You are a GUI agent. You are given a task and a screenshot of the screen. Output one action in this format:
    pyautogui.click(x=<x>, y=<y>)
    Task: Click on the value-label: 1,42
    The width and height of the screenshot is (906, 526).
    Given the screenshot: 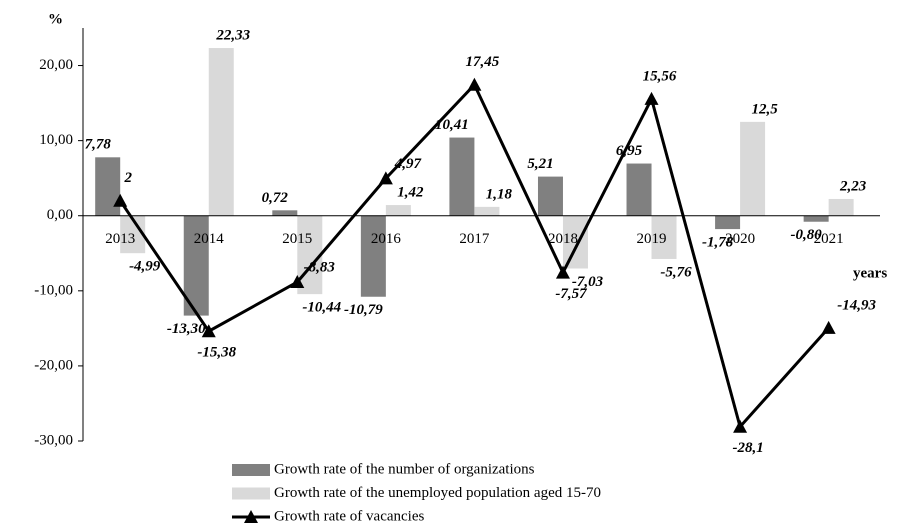 What is the action you would take?
    pyautogui.click(x=410, y=193)
    